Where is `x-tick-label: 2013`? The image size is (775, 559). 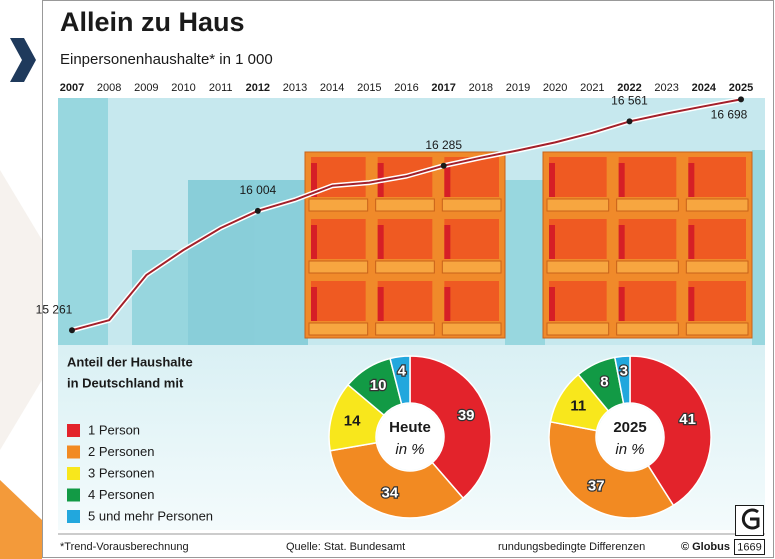 x-tick-label: 2013 is located at coordinates (295, 88).